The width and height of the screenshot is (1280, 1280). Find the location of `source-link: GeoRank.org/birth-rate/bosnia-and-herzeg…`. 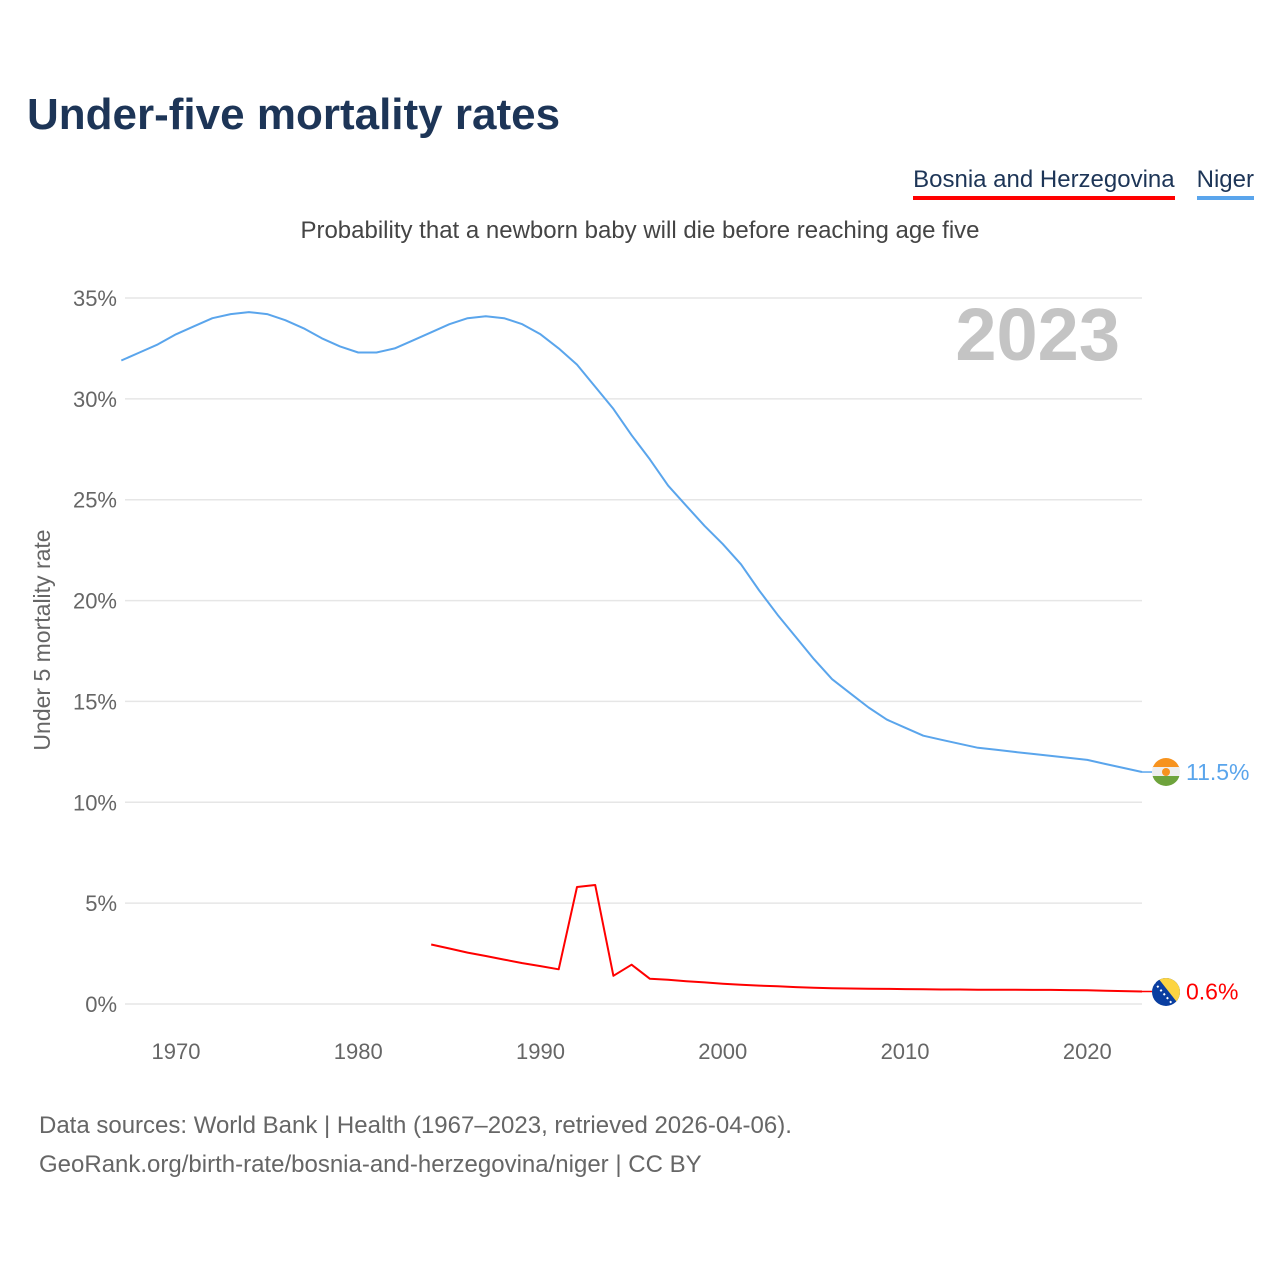

source-link: GeoRank.org/birth-rate/bosnia-and-herzeg… is located at coordinates (370, 1164).